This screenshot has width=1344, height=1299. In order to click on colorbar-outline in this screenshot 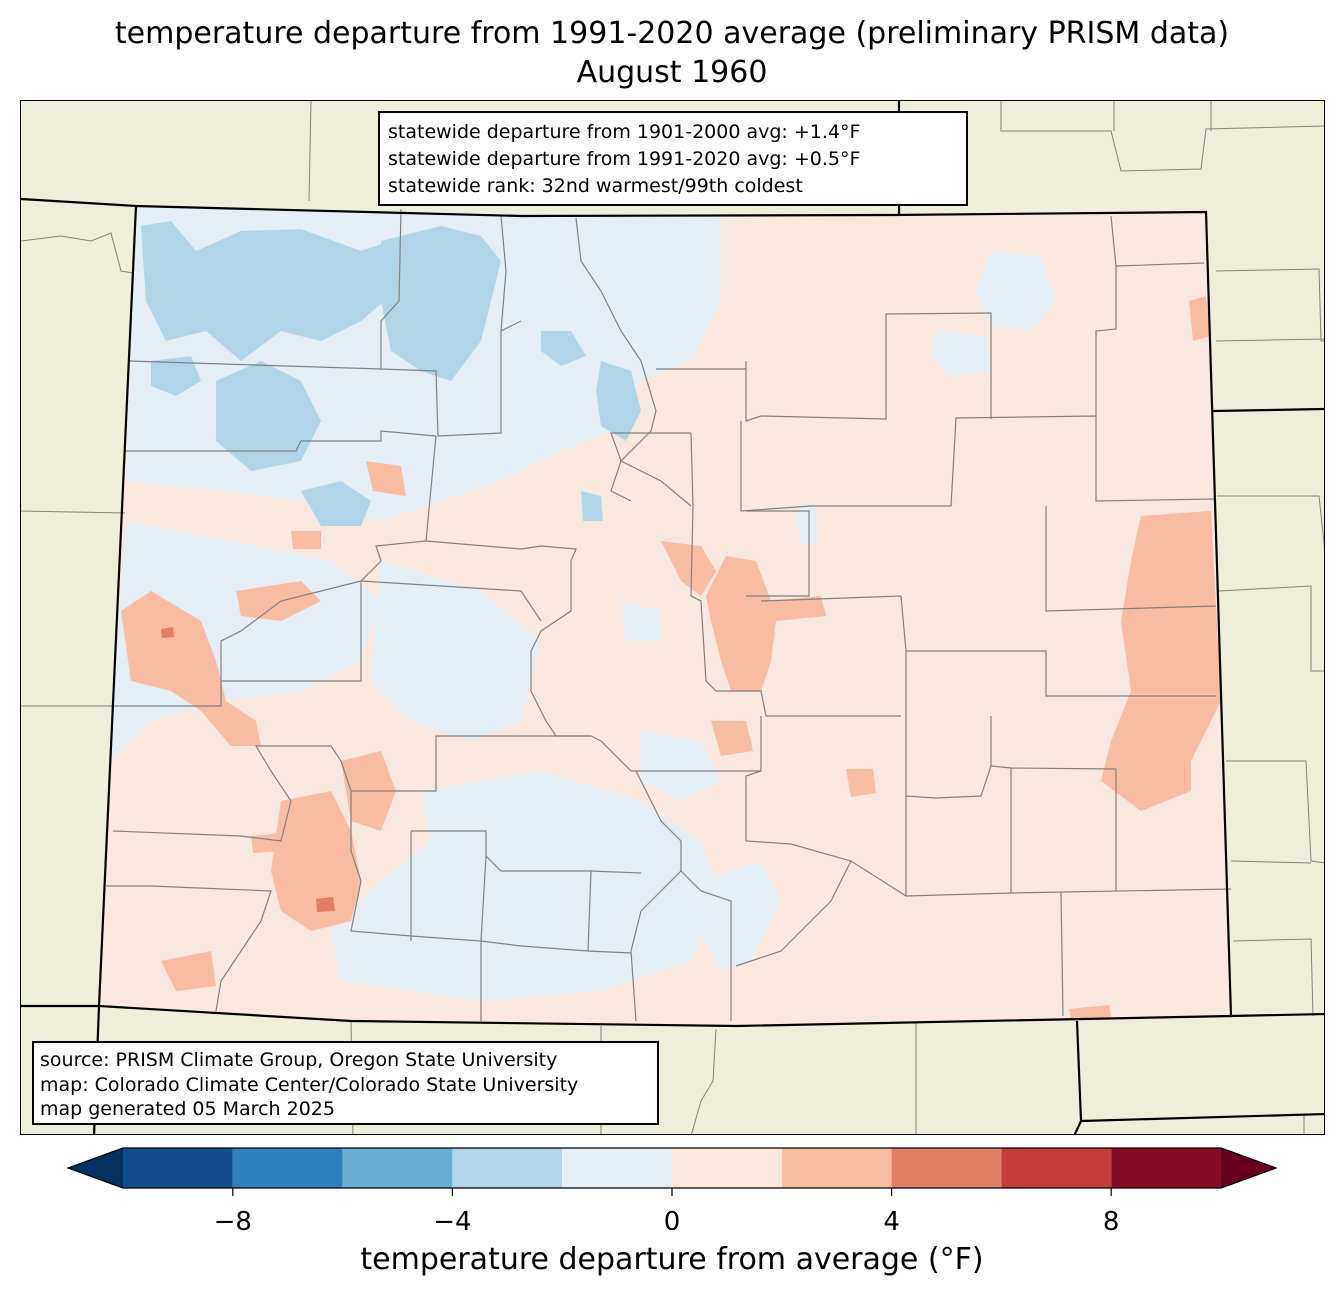, I will do `click(672, 1168)`.